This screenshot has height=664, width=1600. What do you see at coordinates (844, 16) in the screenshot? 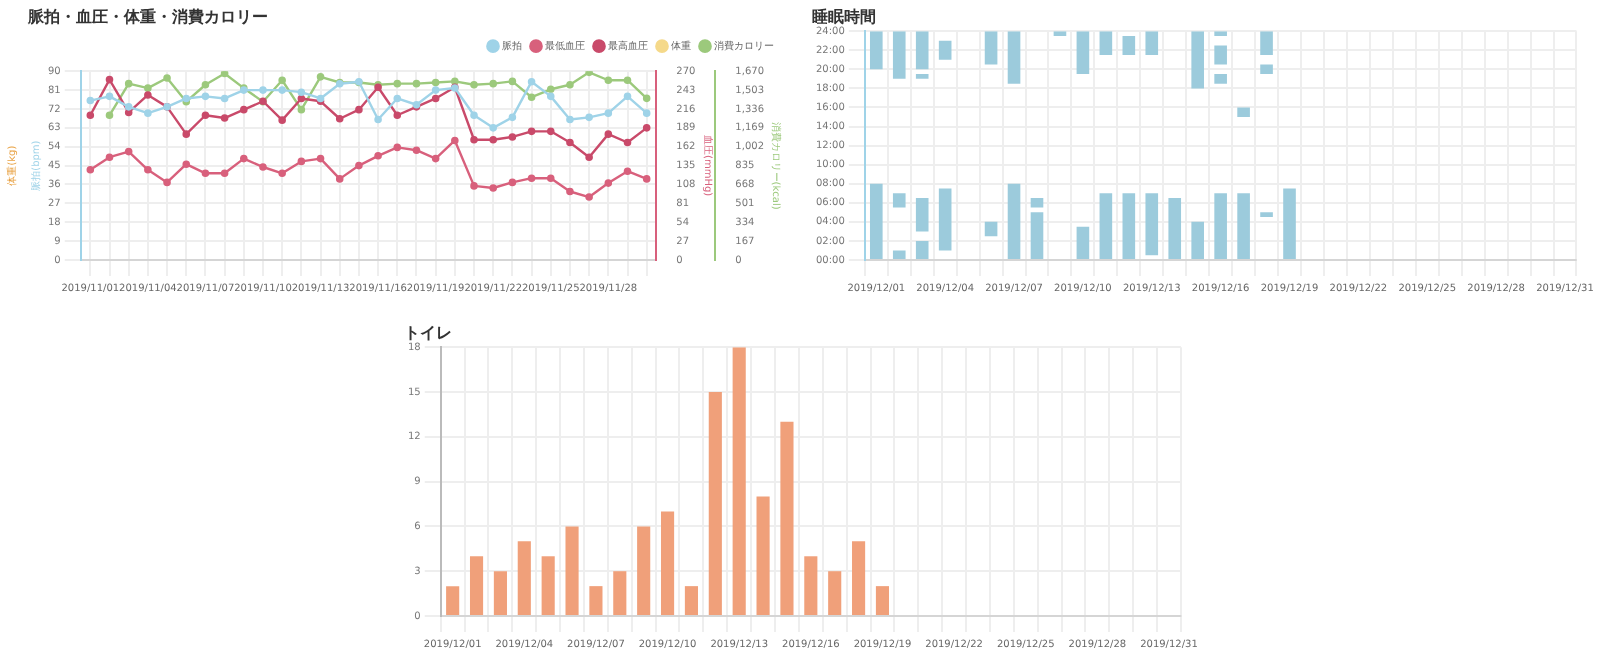
I see `chart-title: 睡眠時間` at bounding box center [844, 16].